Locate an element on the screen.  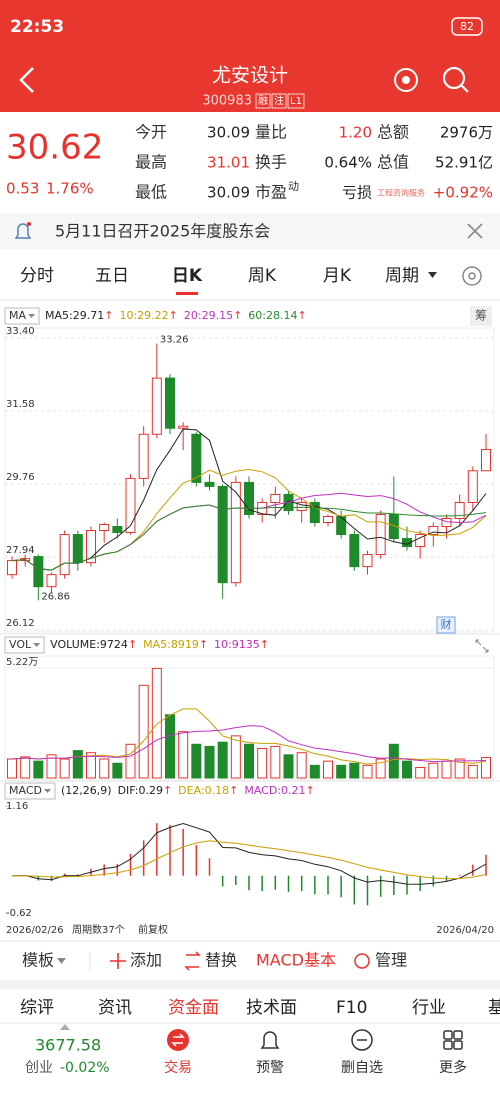
legend-arrow is located at coordinates (32, 316).